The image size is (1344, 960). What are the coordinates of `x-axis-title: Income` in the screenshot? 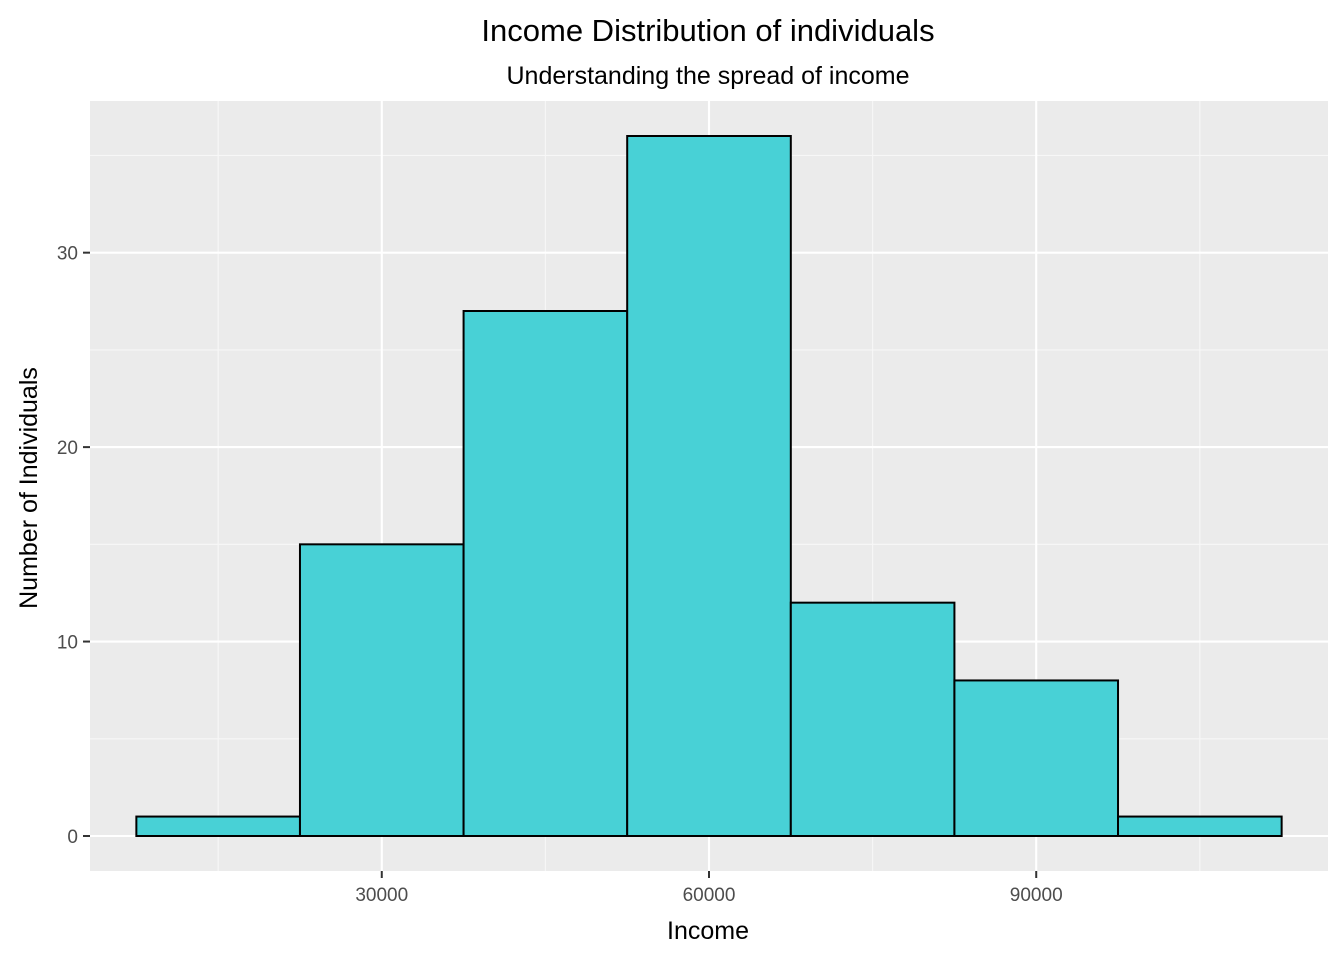 It's located at (708, 931).